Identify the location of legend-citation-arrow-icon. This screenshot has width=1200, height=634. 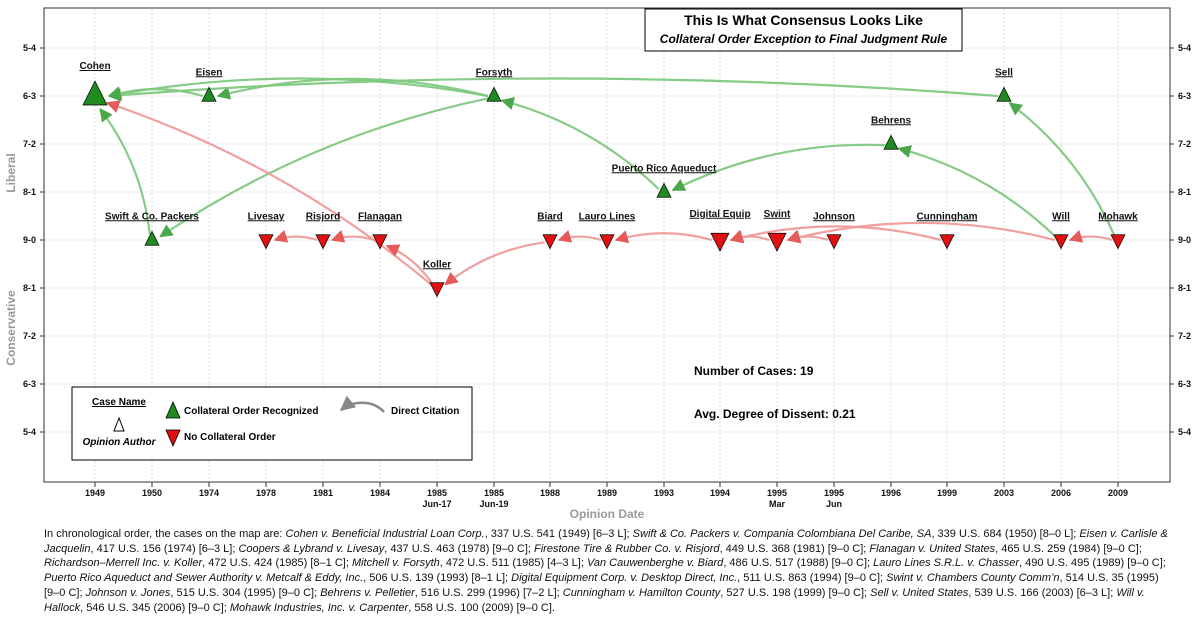
(362, 404).